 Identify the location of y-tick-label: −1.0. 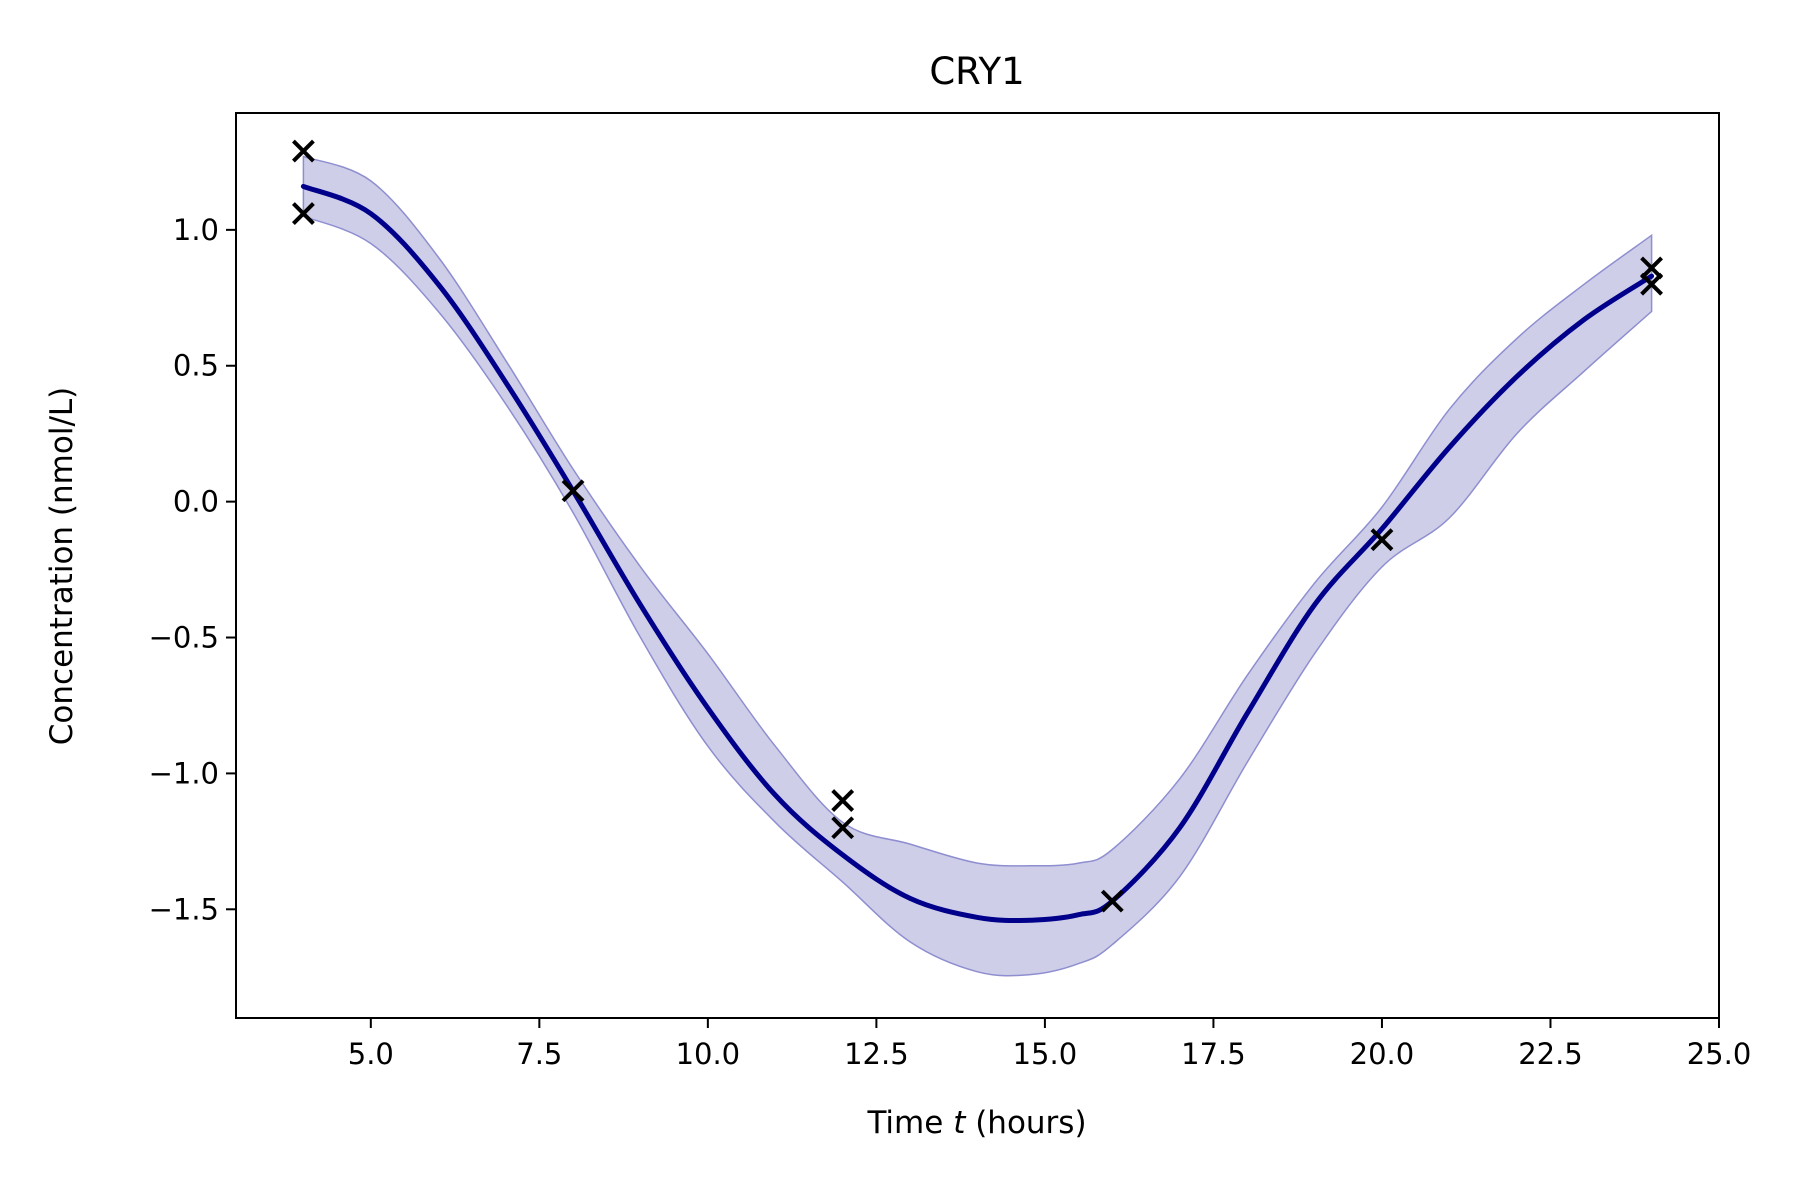
(184, 773).